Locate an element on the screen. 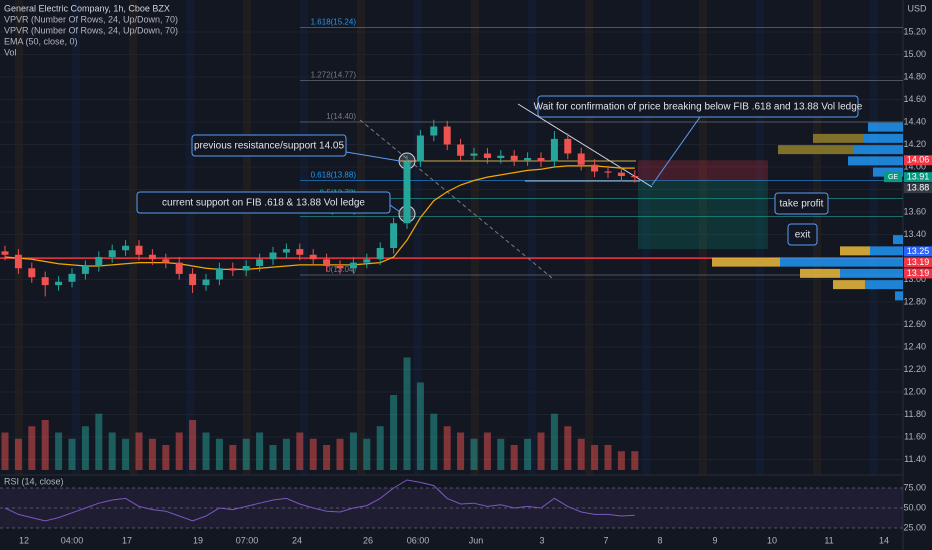 The image size is (932, 550). price-tag-label: 13.25 is located at coordinates (918, 251).